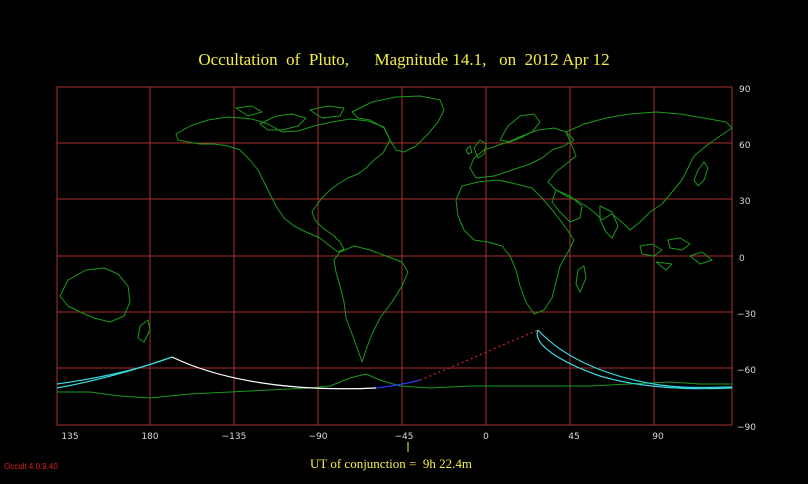 This screenshot has height=484, width=808. I want to click on latitude-labels: 90 60 30 0 −30 −60 −90, so click(746, 259).